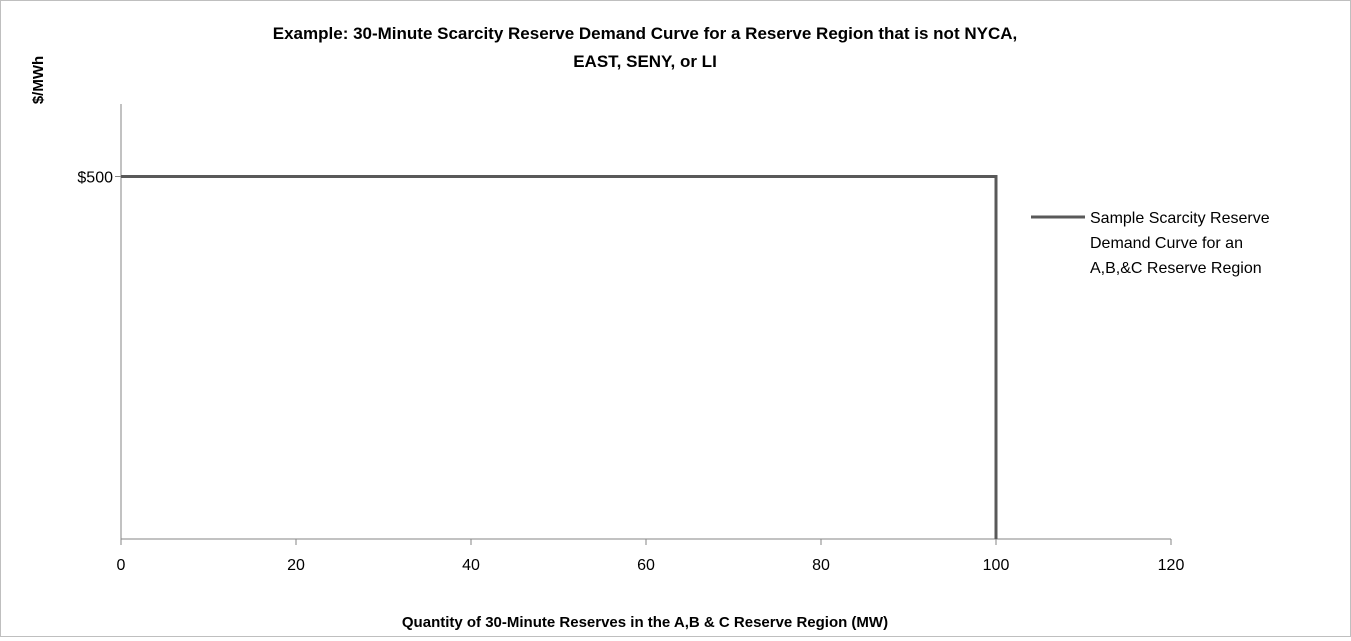 Image resolution: width=1351 pixels, height=641 pixels. I want to click on x-tick-label: 20, so click(296, 565).